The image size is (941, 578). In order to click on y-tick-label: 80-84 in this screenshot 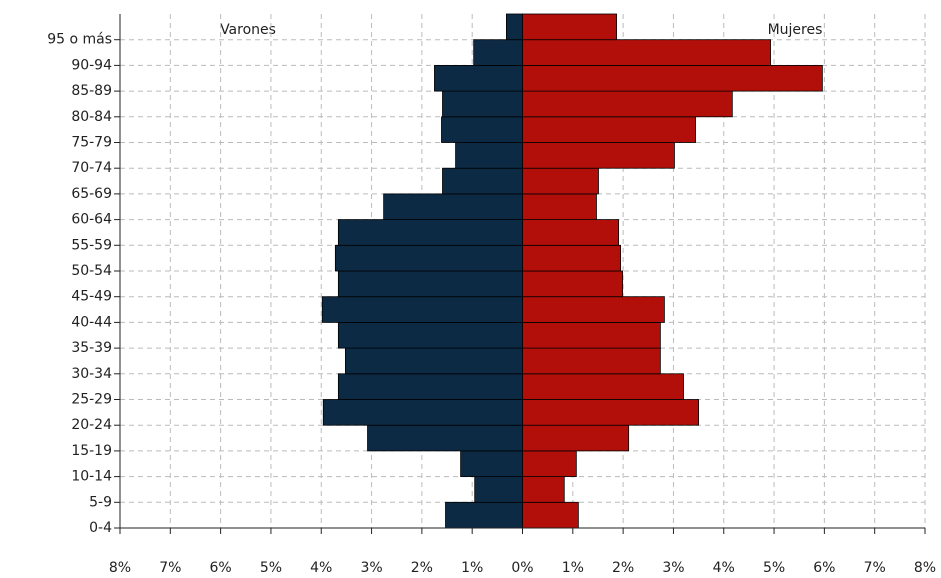, I will do `click(91, 117)`.